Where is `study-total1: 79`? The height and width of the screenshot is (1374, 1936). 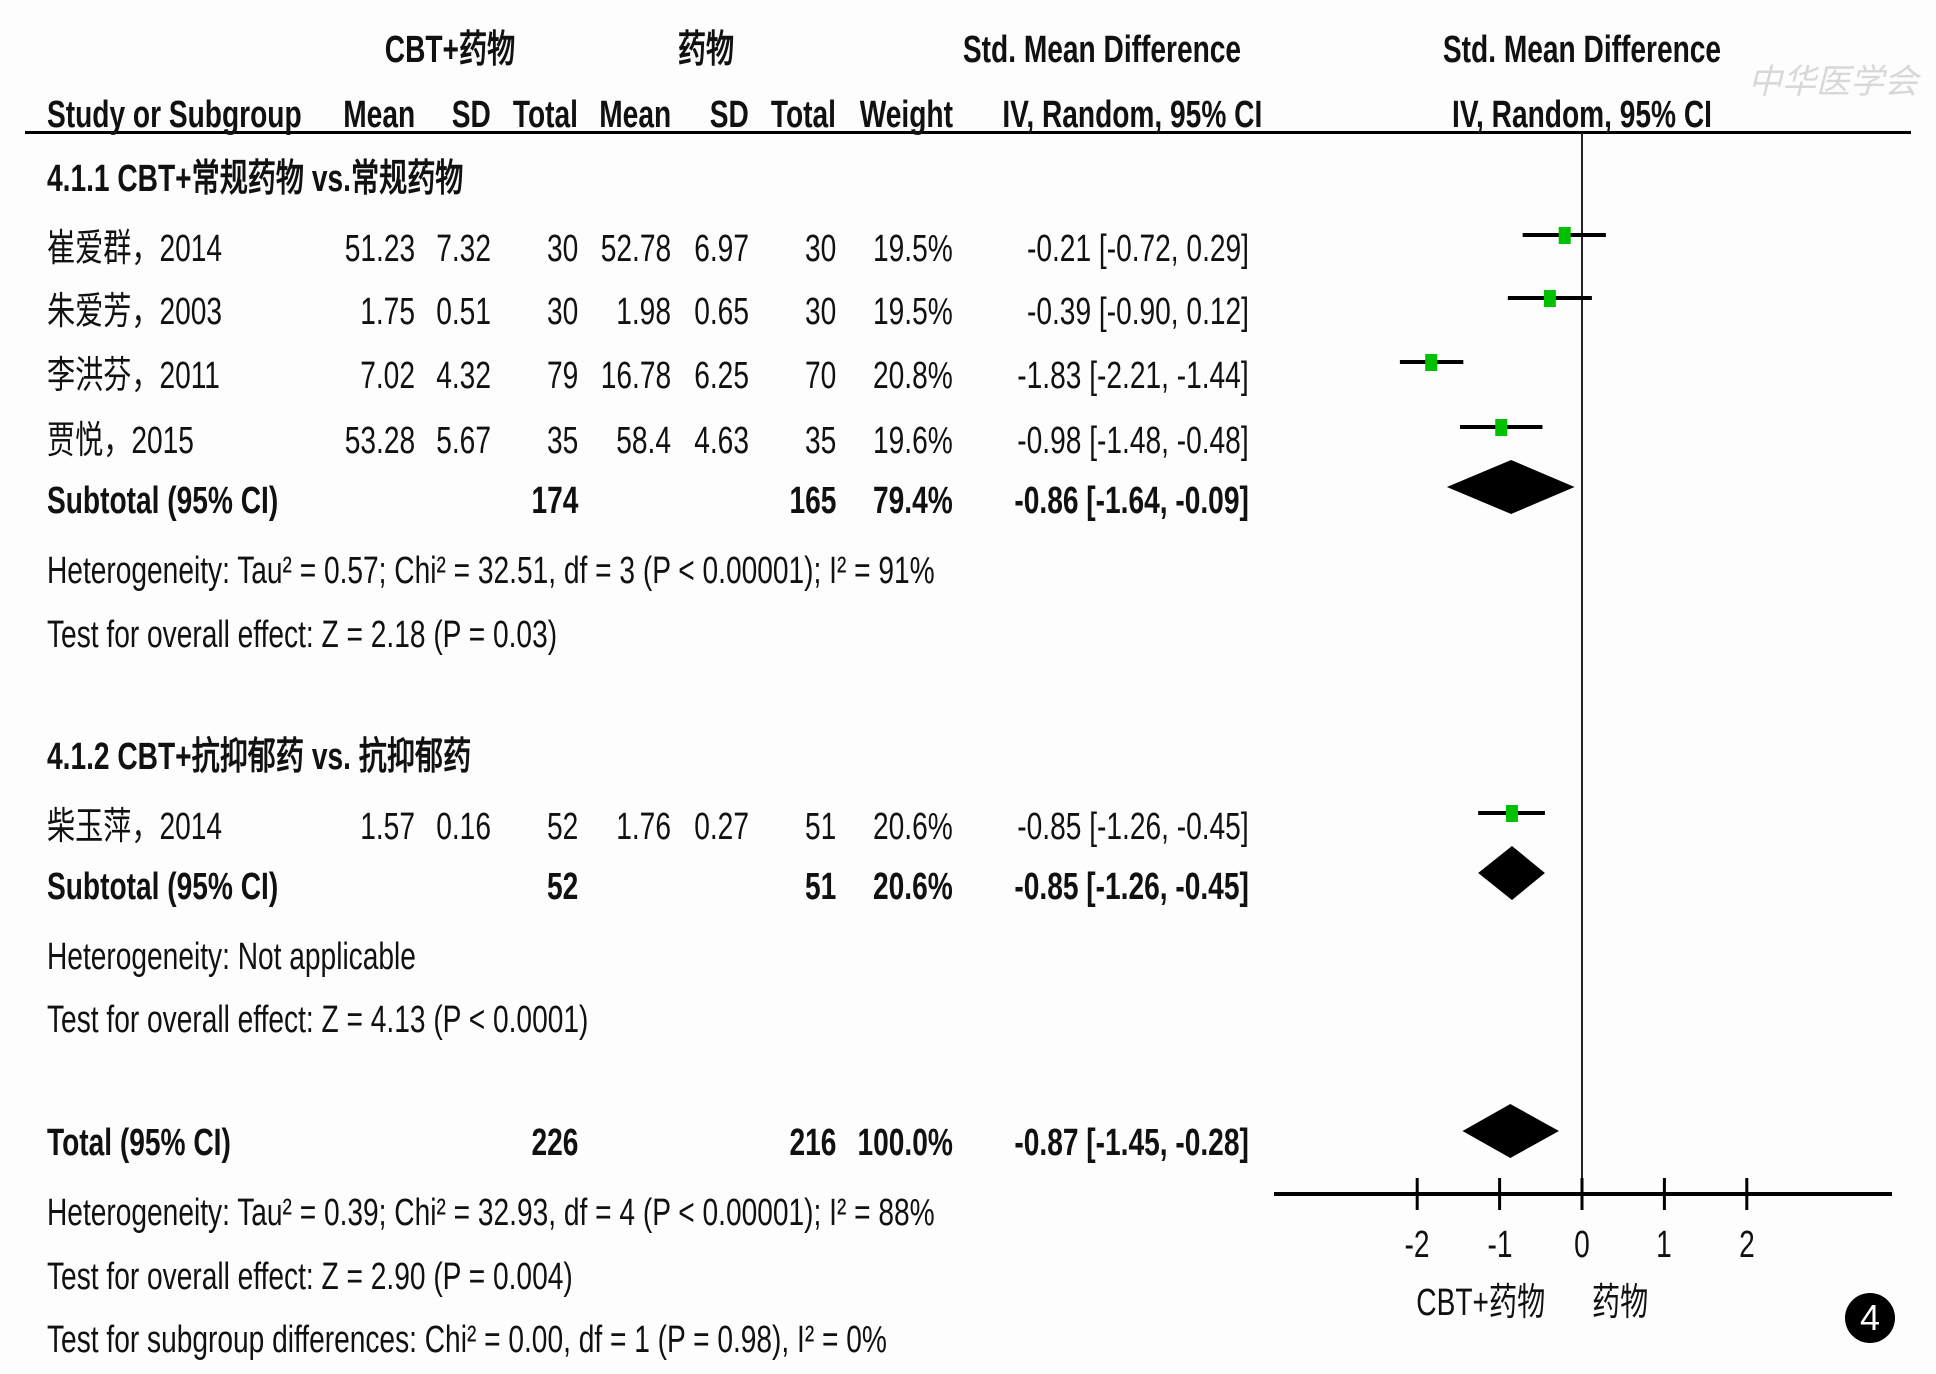
study-total1: 79 is located at coordinates (562, 376).